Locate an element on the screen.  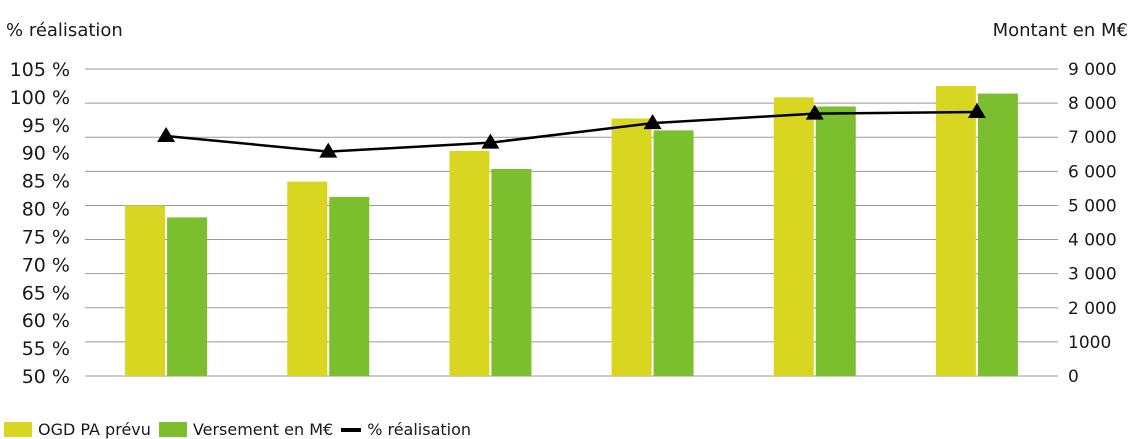
realisation-line is located at coordinates (571, 130).